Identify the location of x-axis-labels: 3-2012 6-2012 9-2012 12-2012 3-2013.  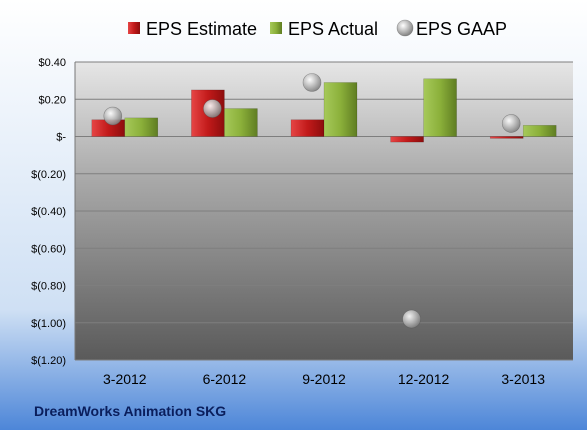
(324, 379).